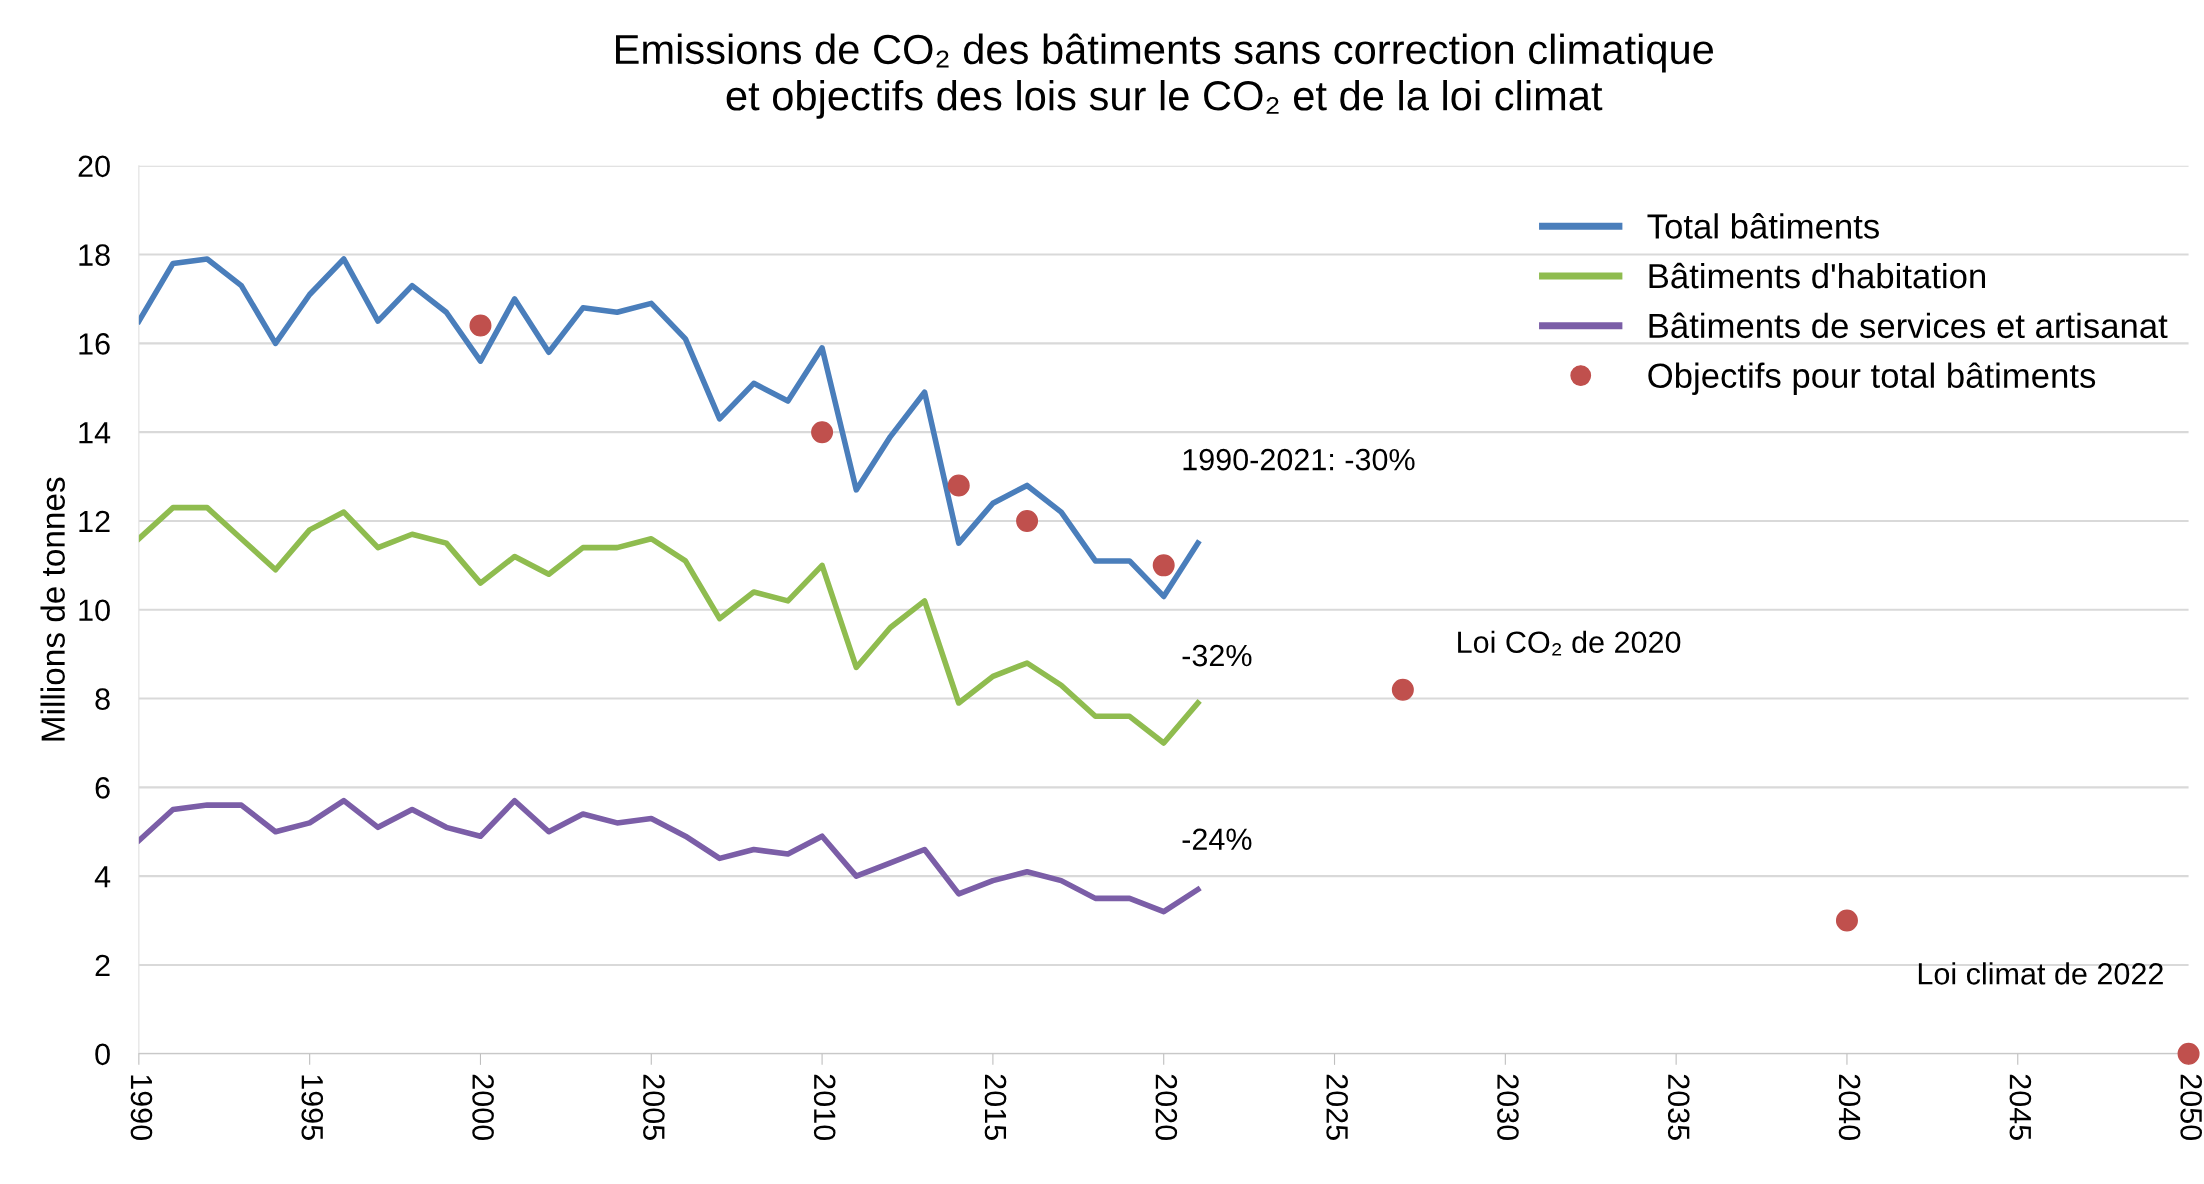  Describe the element at coordinates (995, 1107) in the screenshot. I see `x-tick-label: 2015` at that location.